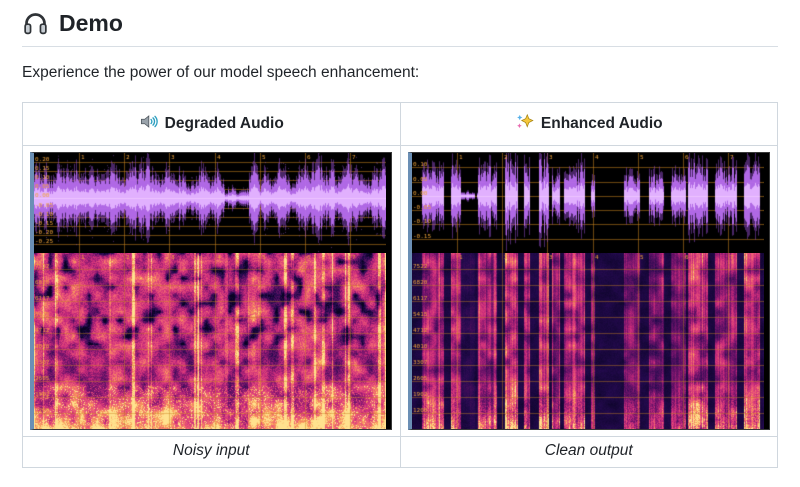 This screenshot has height=487, width=800. Describe the element at coordinates (35, 23) in the screenshot. I see `headphones-icon` at that location.